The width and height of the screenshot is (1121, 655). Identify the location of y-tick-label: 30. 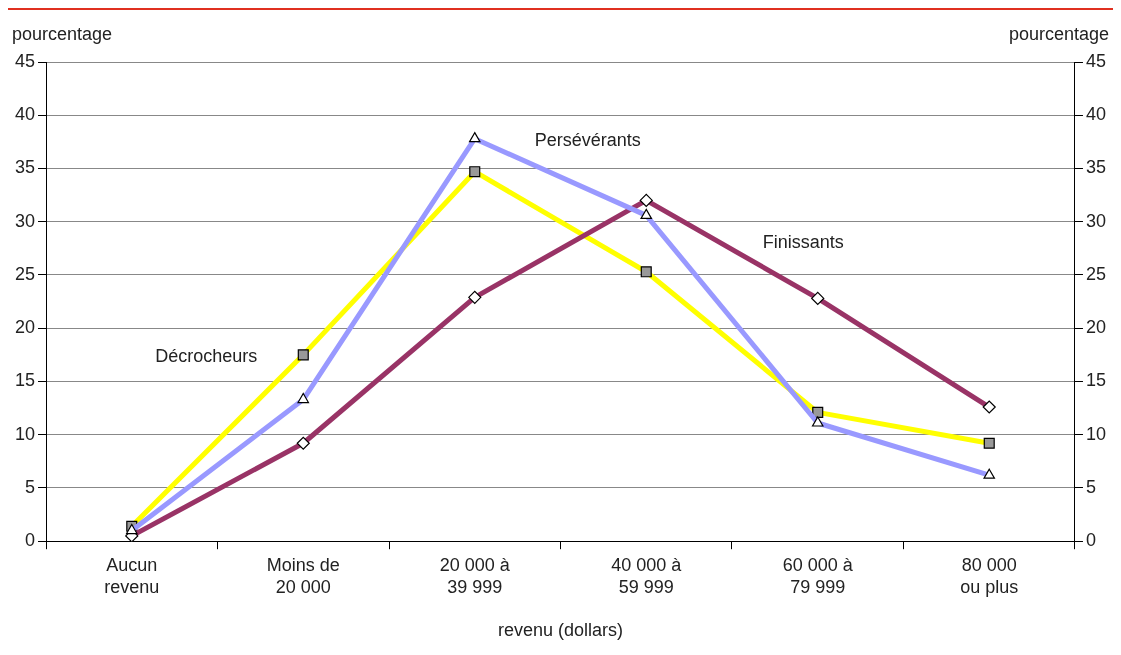
(25, 220).